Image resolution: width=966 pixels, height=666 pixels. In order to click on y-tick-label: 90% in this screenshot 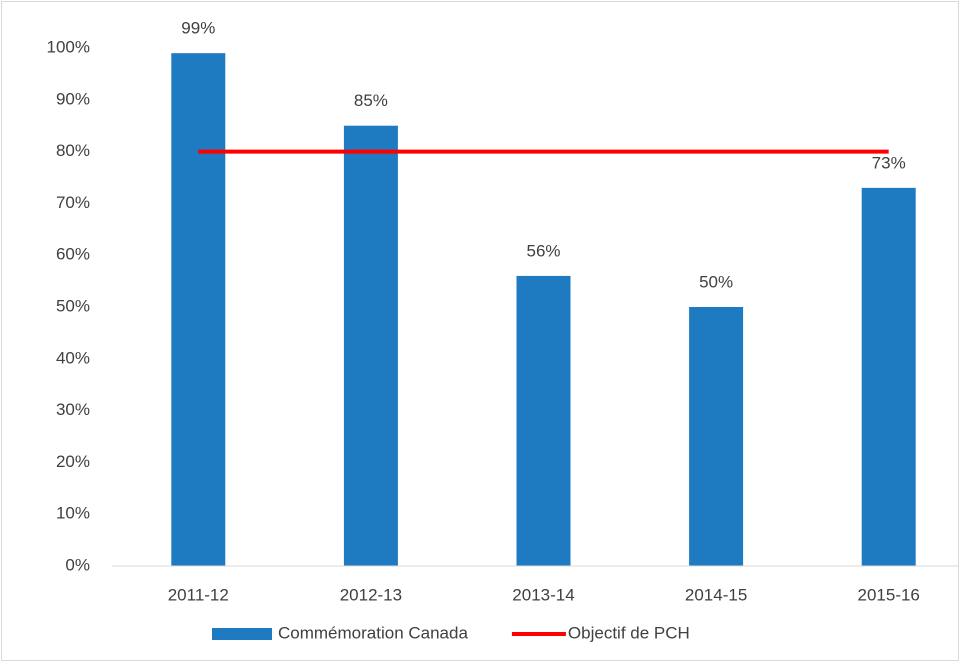, I will do `click(73, 98)`.